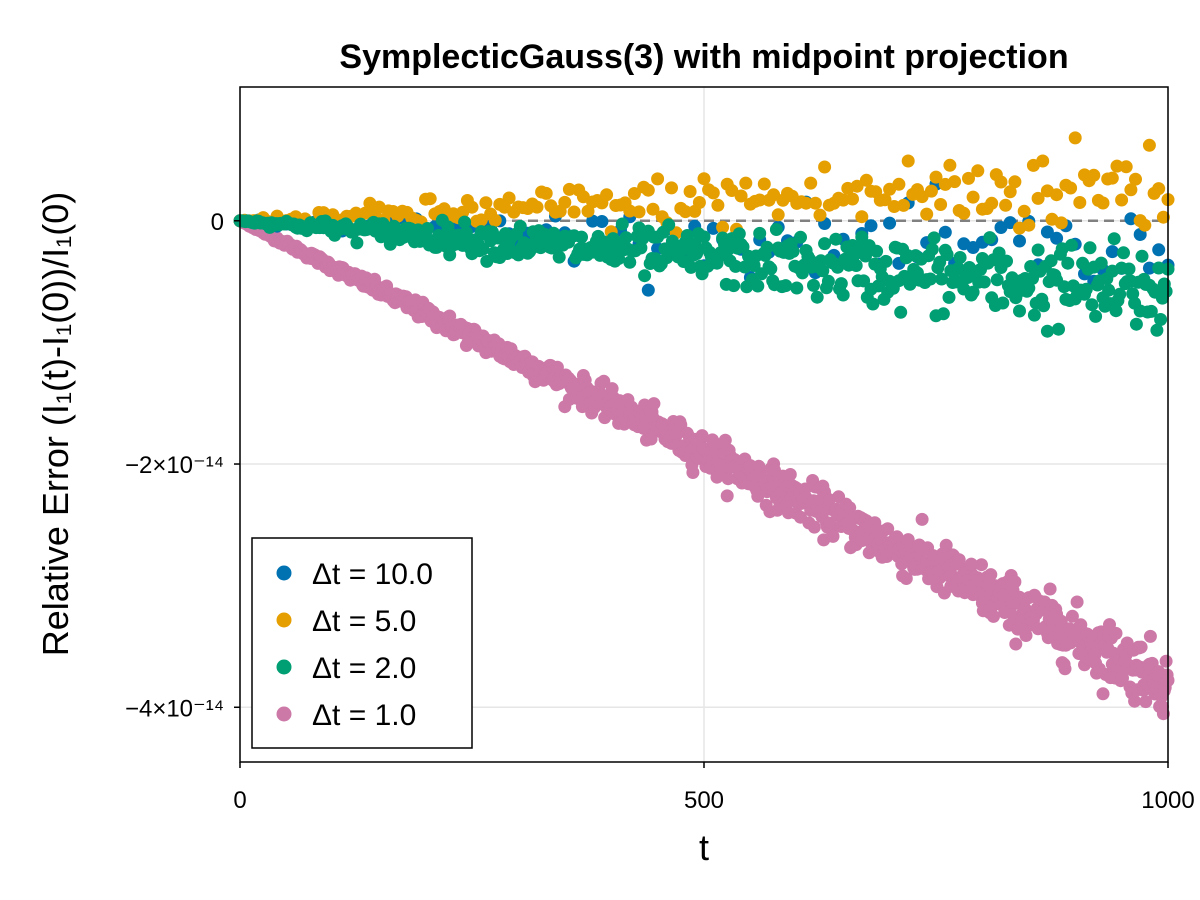 This screenshot has width=1200, height=900. I want to click on y-tick-label-1: −2×10⁻¹⁴, so click(174, 465).